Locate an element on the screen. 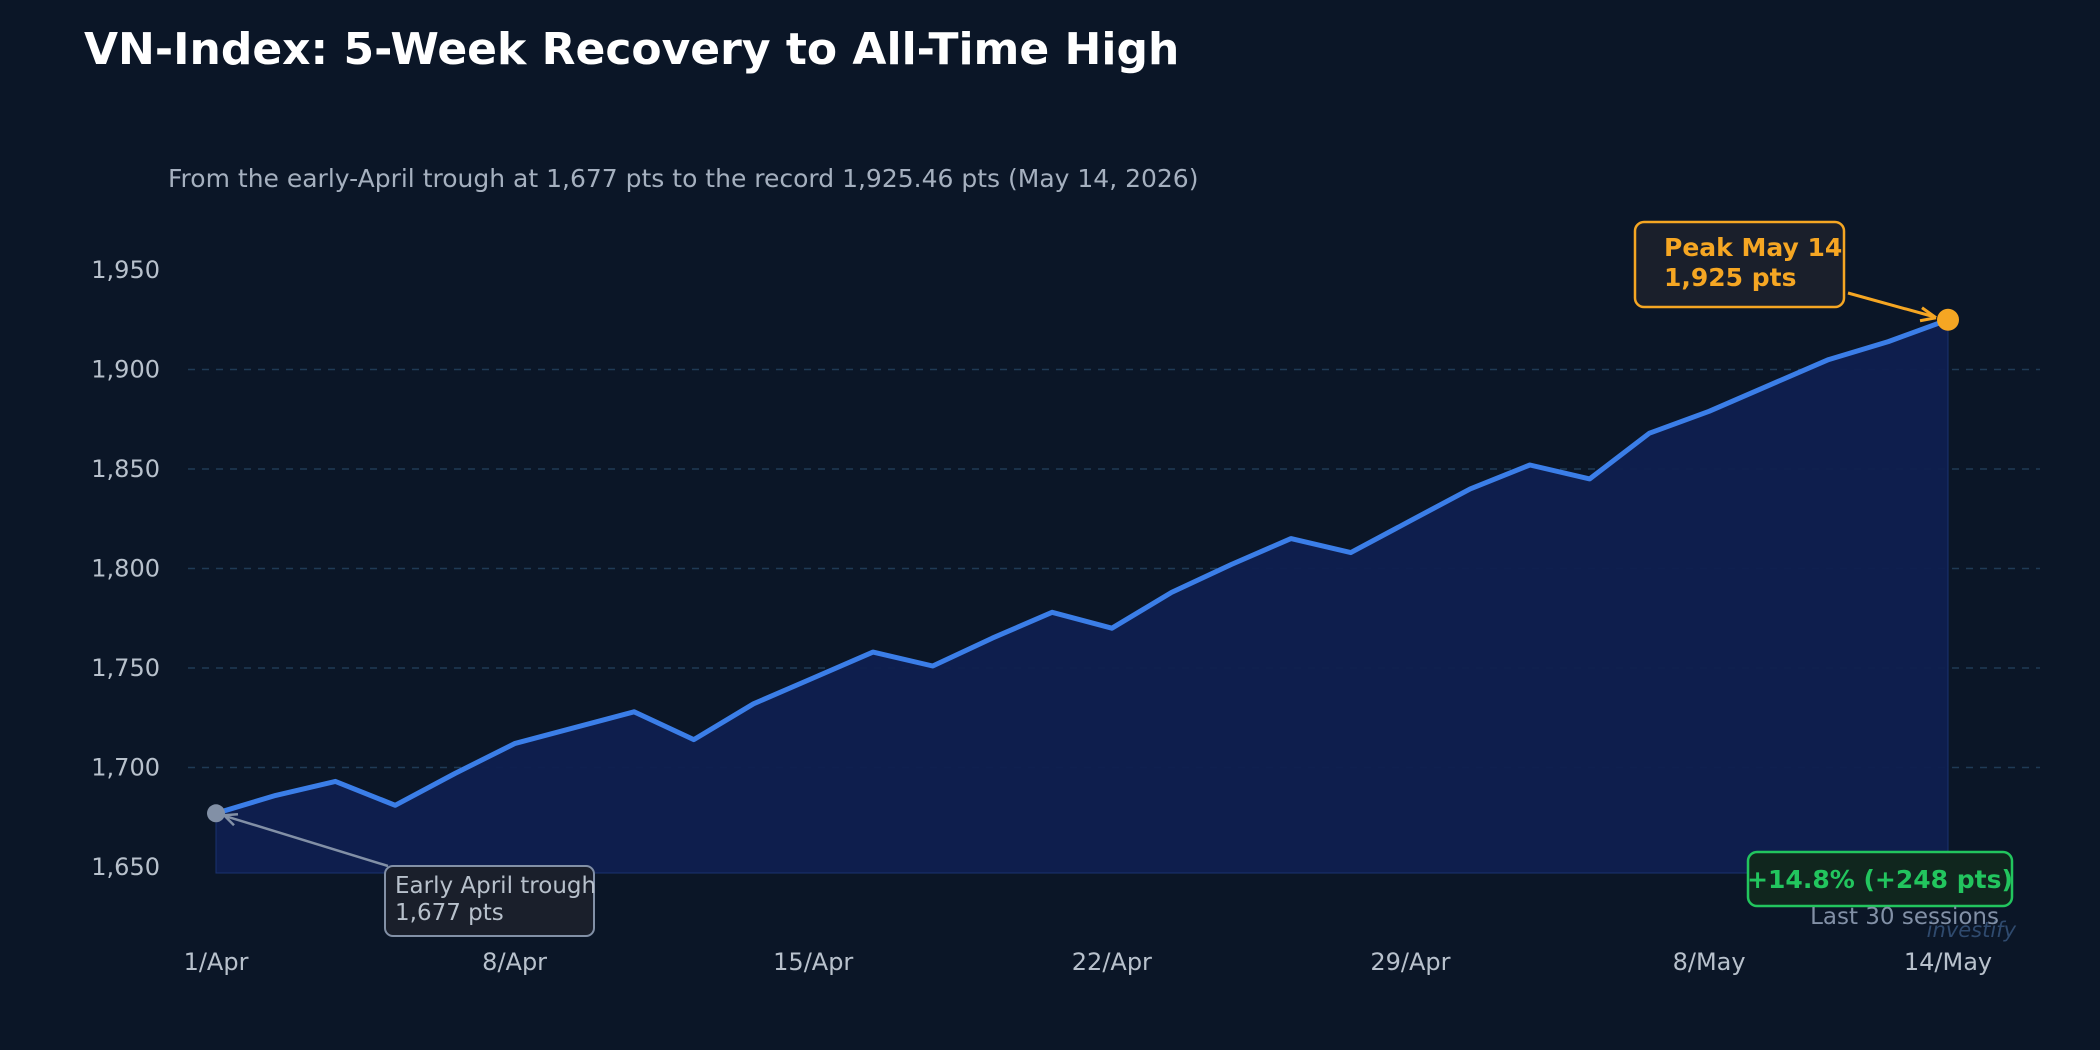 The width and height of the screenshot is (2100, 1050). y-tick-label: 1,750 is located at coordinates (125, 668).